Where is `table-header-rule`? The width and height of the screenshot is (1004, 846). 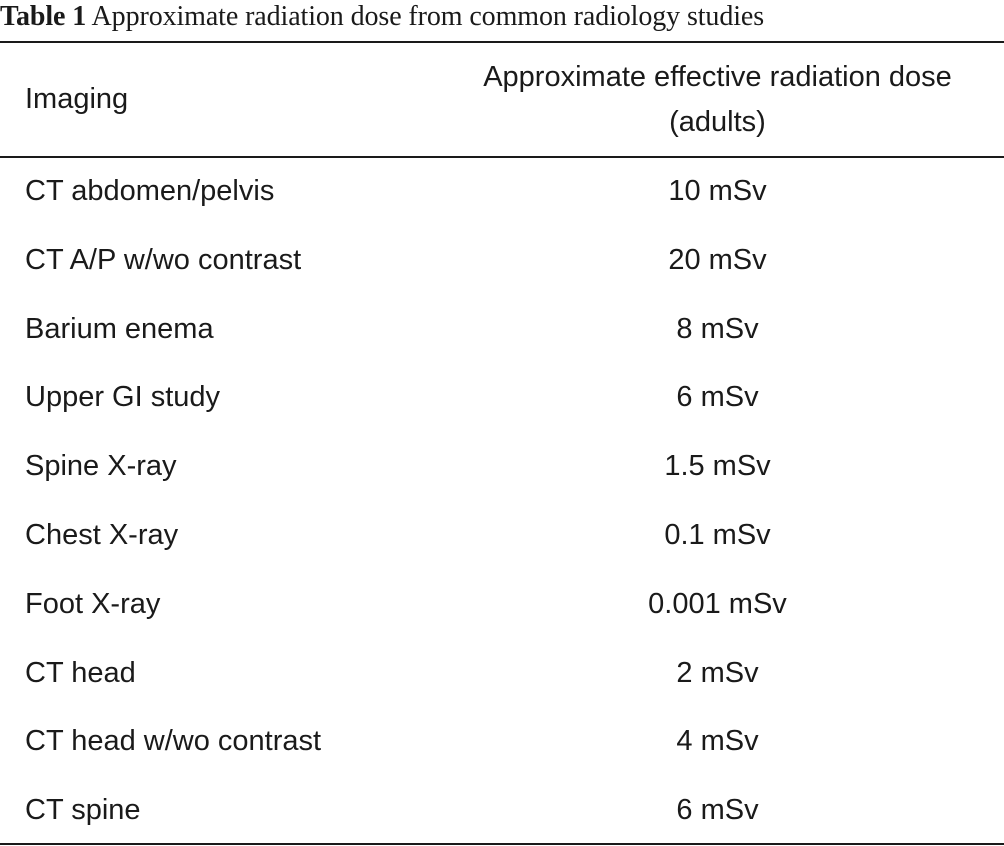
table-header-rule is located at coordinates (502, 157).